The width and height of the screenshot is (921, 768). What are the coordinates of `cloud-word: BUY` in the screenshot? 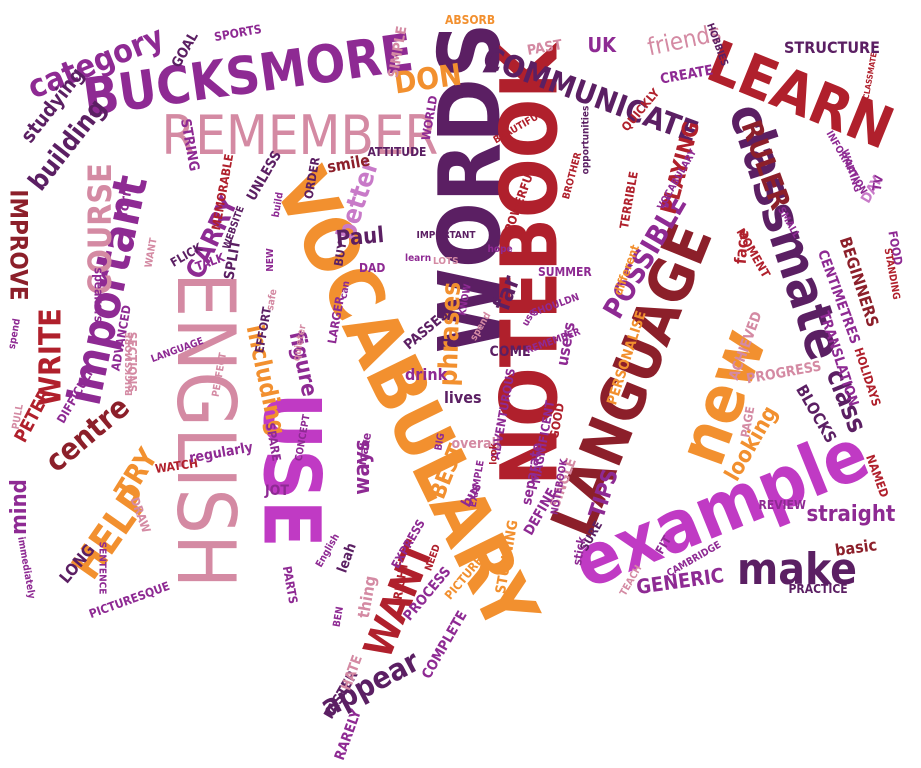 It's located at (339, 254).